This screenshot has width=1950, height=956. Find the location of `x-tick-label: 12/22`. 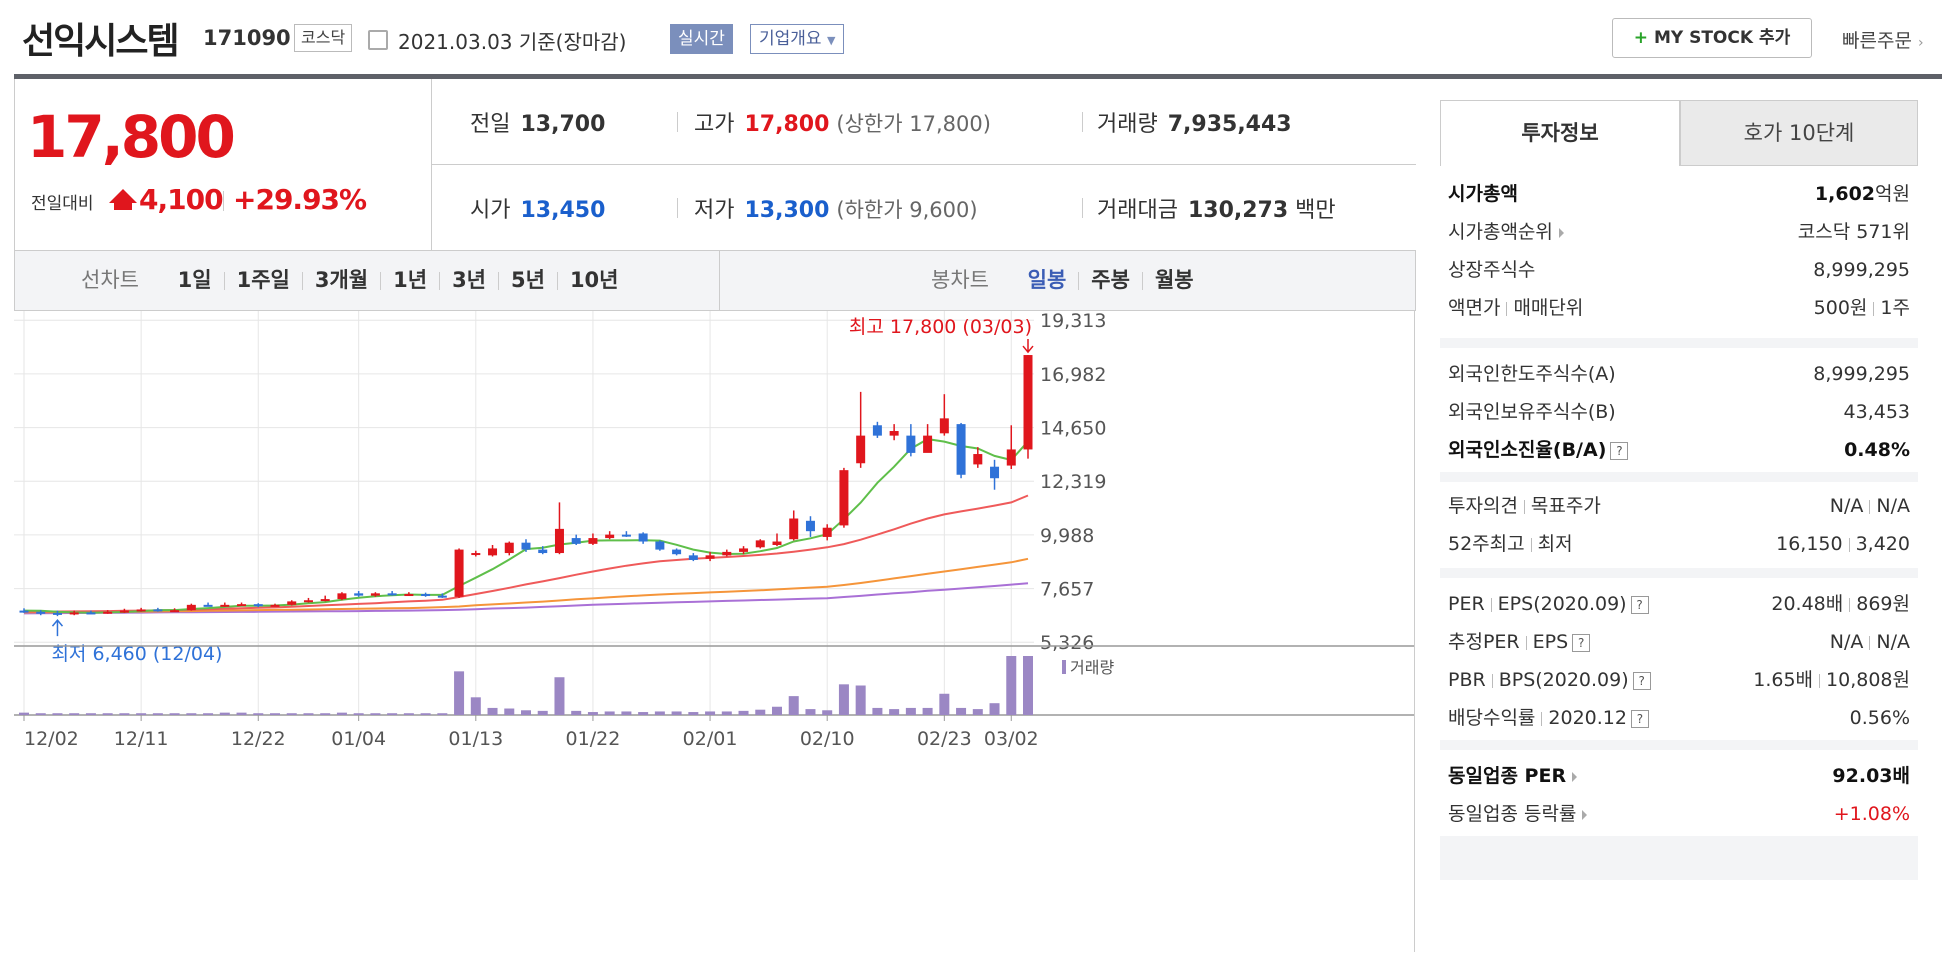

x-tick-label: 12/22 is located at coordinates (258, 739).